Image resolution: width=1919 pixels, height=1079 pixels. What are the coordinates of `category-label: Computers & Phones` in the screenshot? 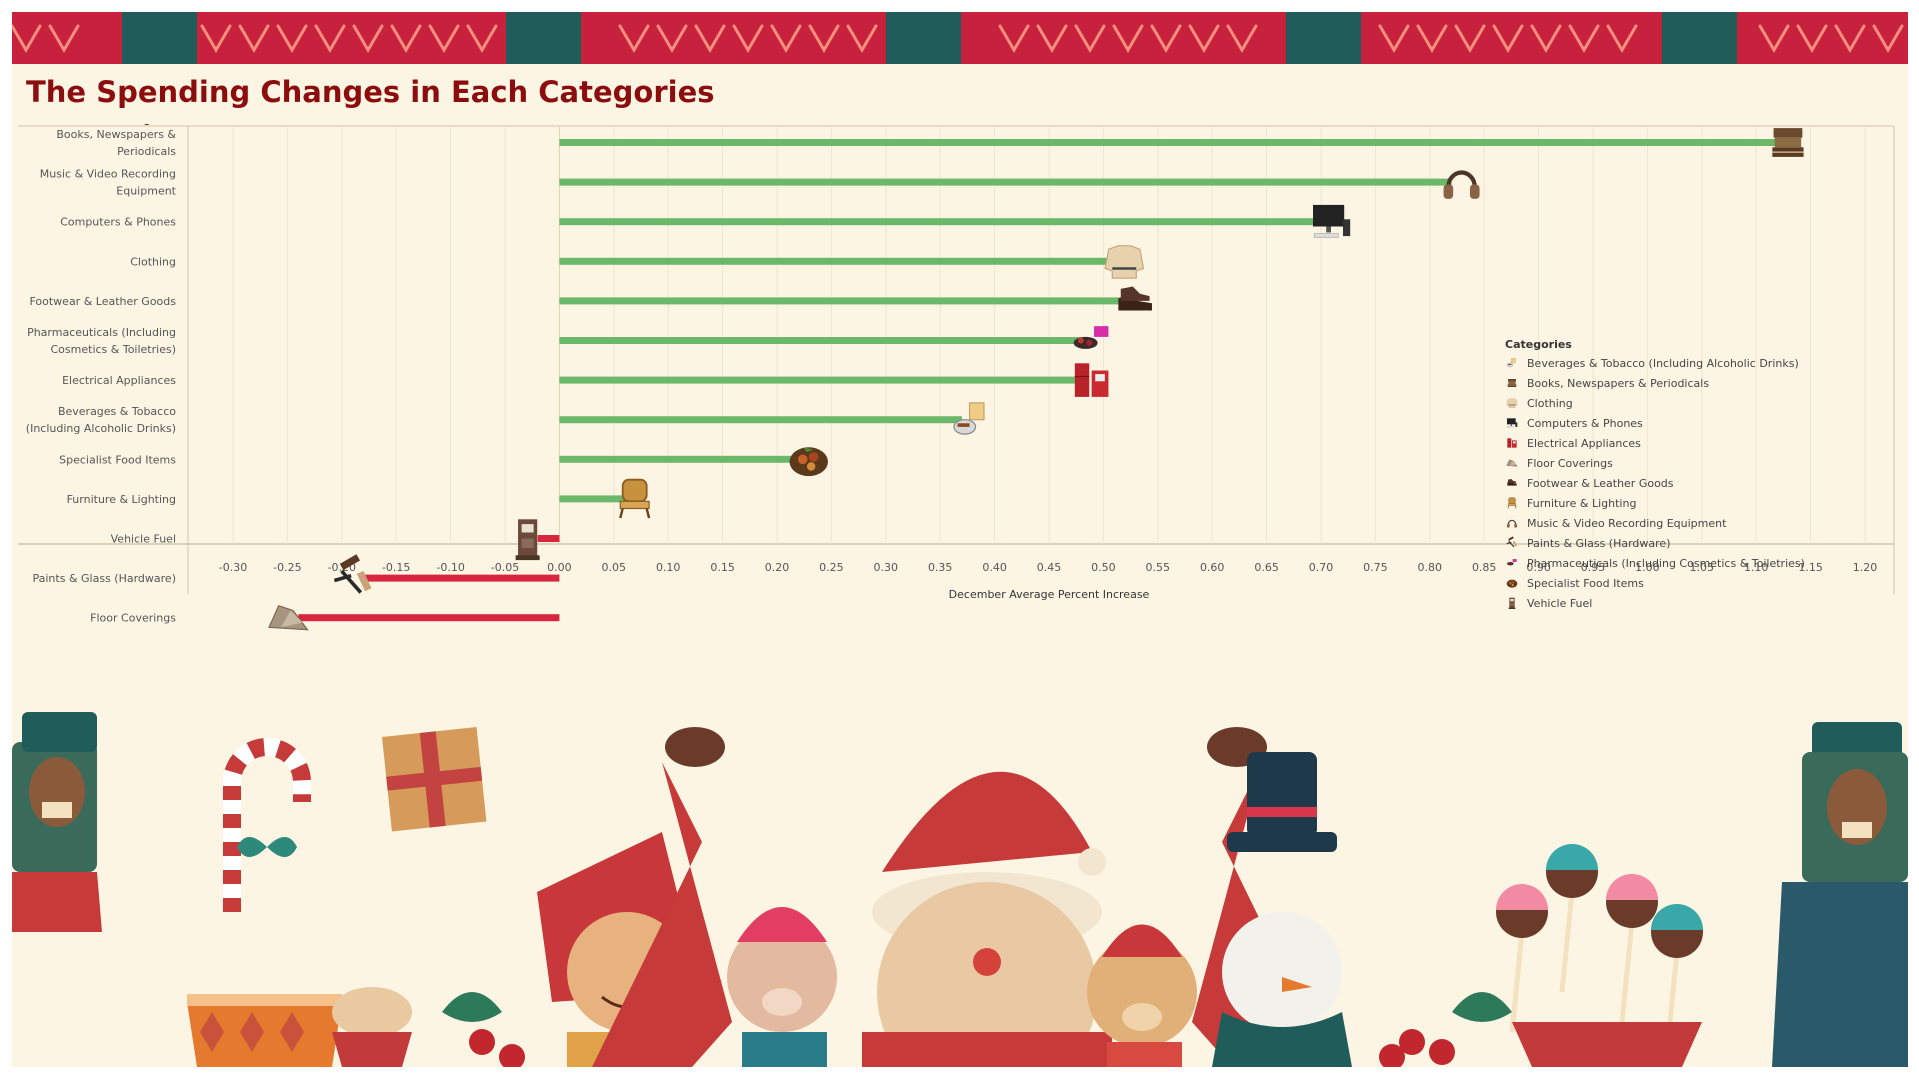 It's located at (118, 222).